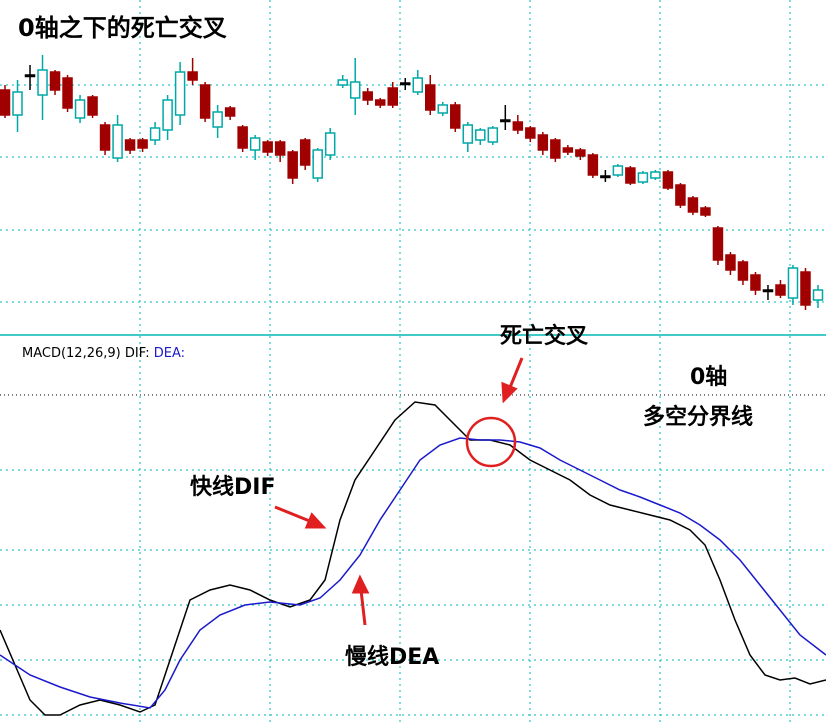 This screenshot has height=726, width=826. I want to click on chart-title: 0轴之下的死亡交叉, so click(123, 28).